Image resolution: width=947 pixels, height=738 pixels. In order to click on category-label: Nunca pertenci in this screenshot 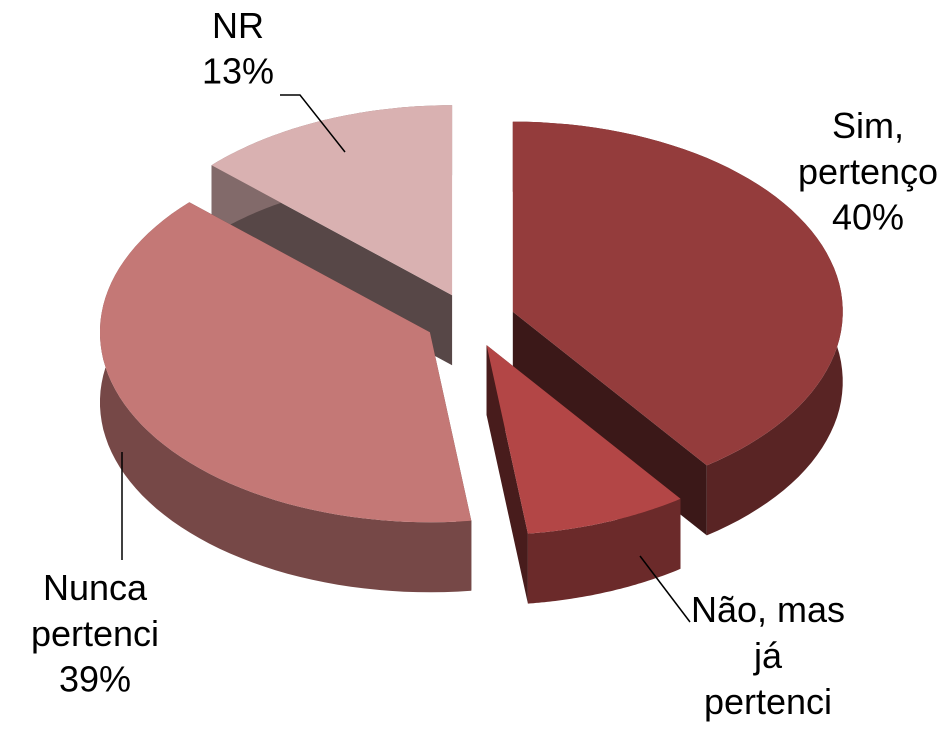, I will do `click(95, 610)`.